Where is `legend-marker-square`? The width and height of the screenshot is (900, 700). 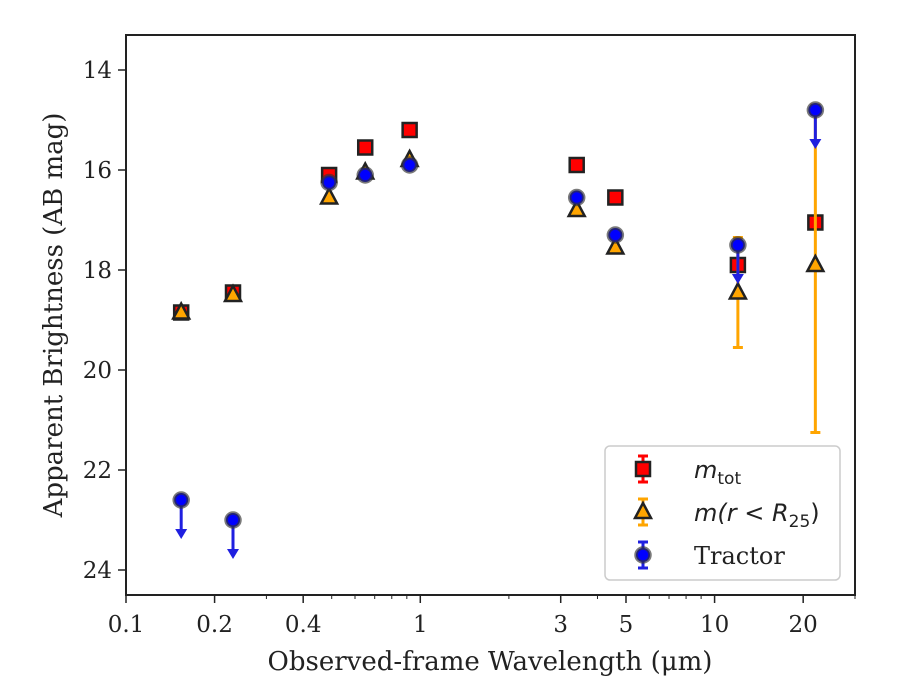 legend-marker-square is located at coordinates (643, 469).